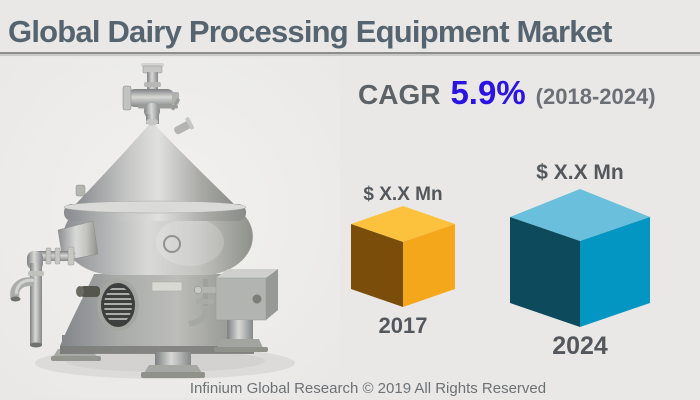 The image size is (700, 400). What do you see at coordinates (155, 210) in the screenshot?
I see `machine-rim-band` at bounding box center [155, 210].